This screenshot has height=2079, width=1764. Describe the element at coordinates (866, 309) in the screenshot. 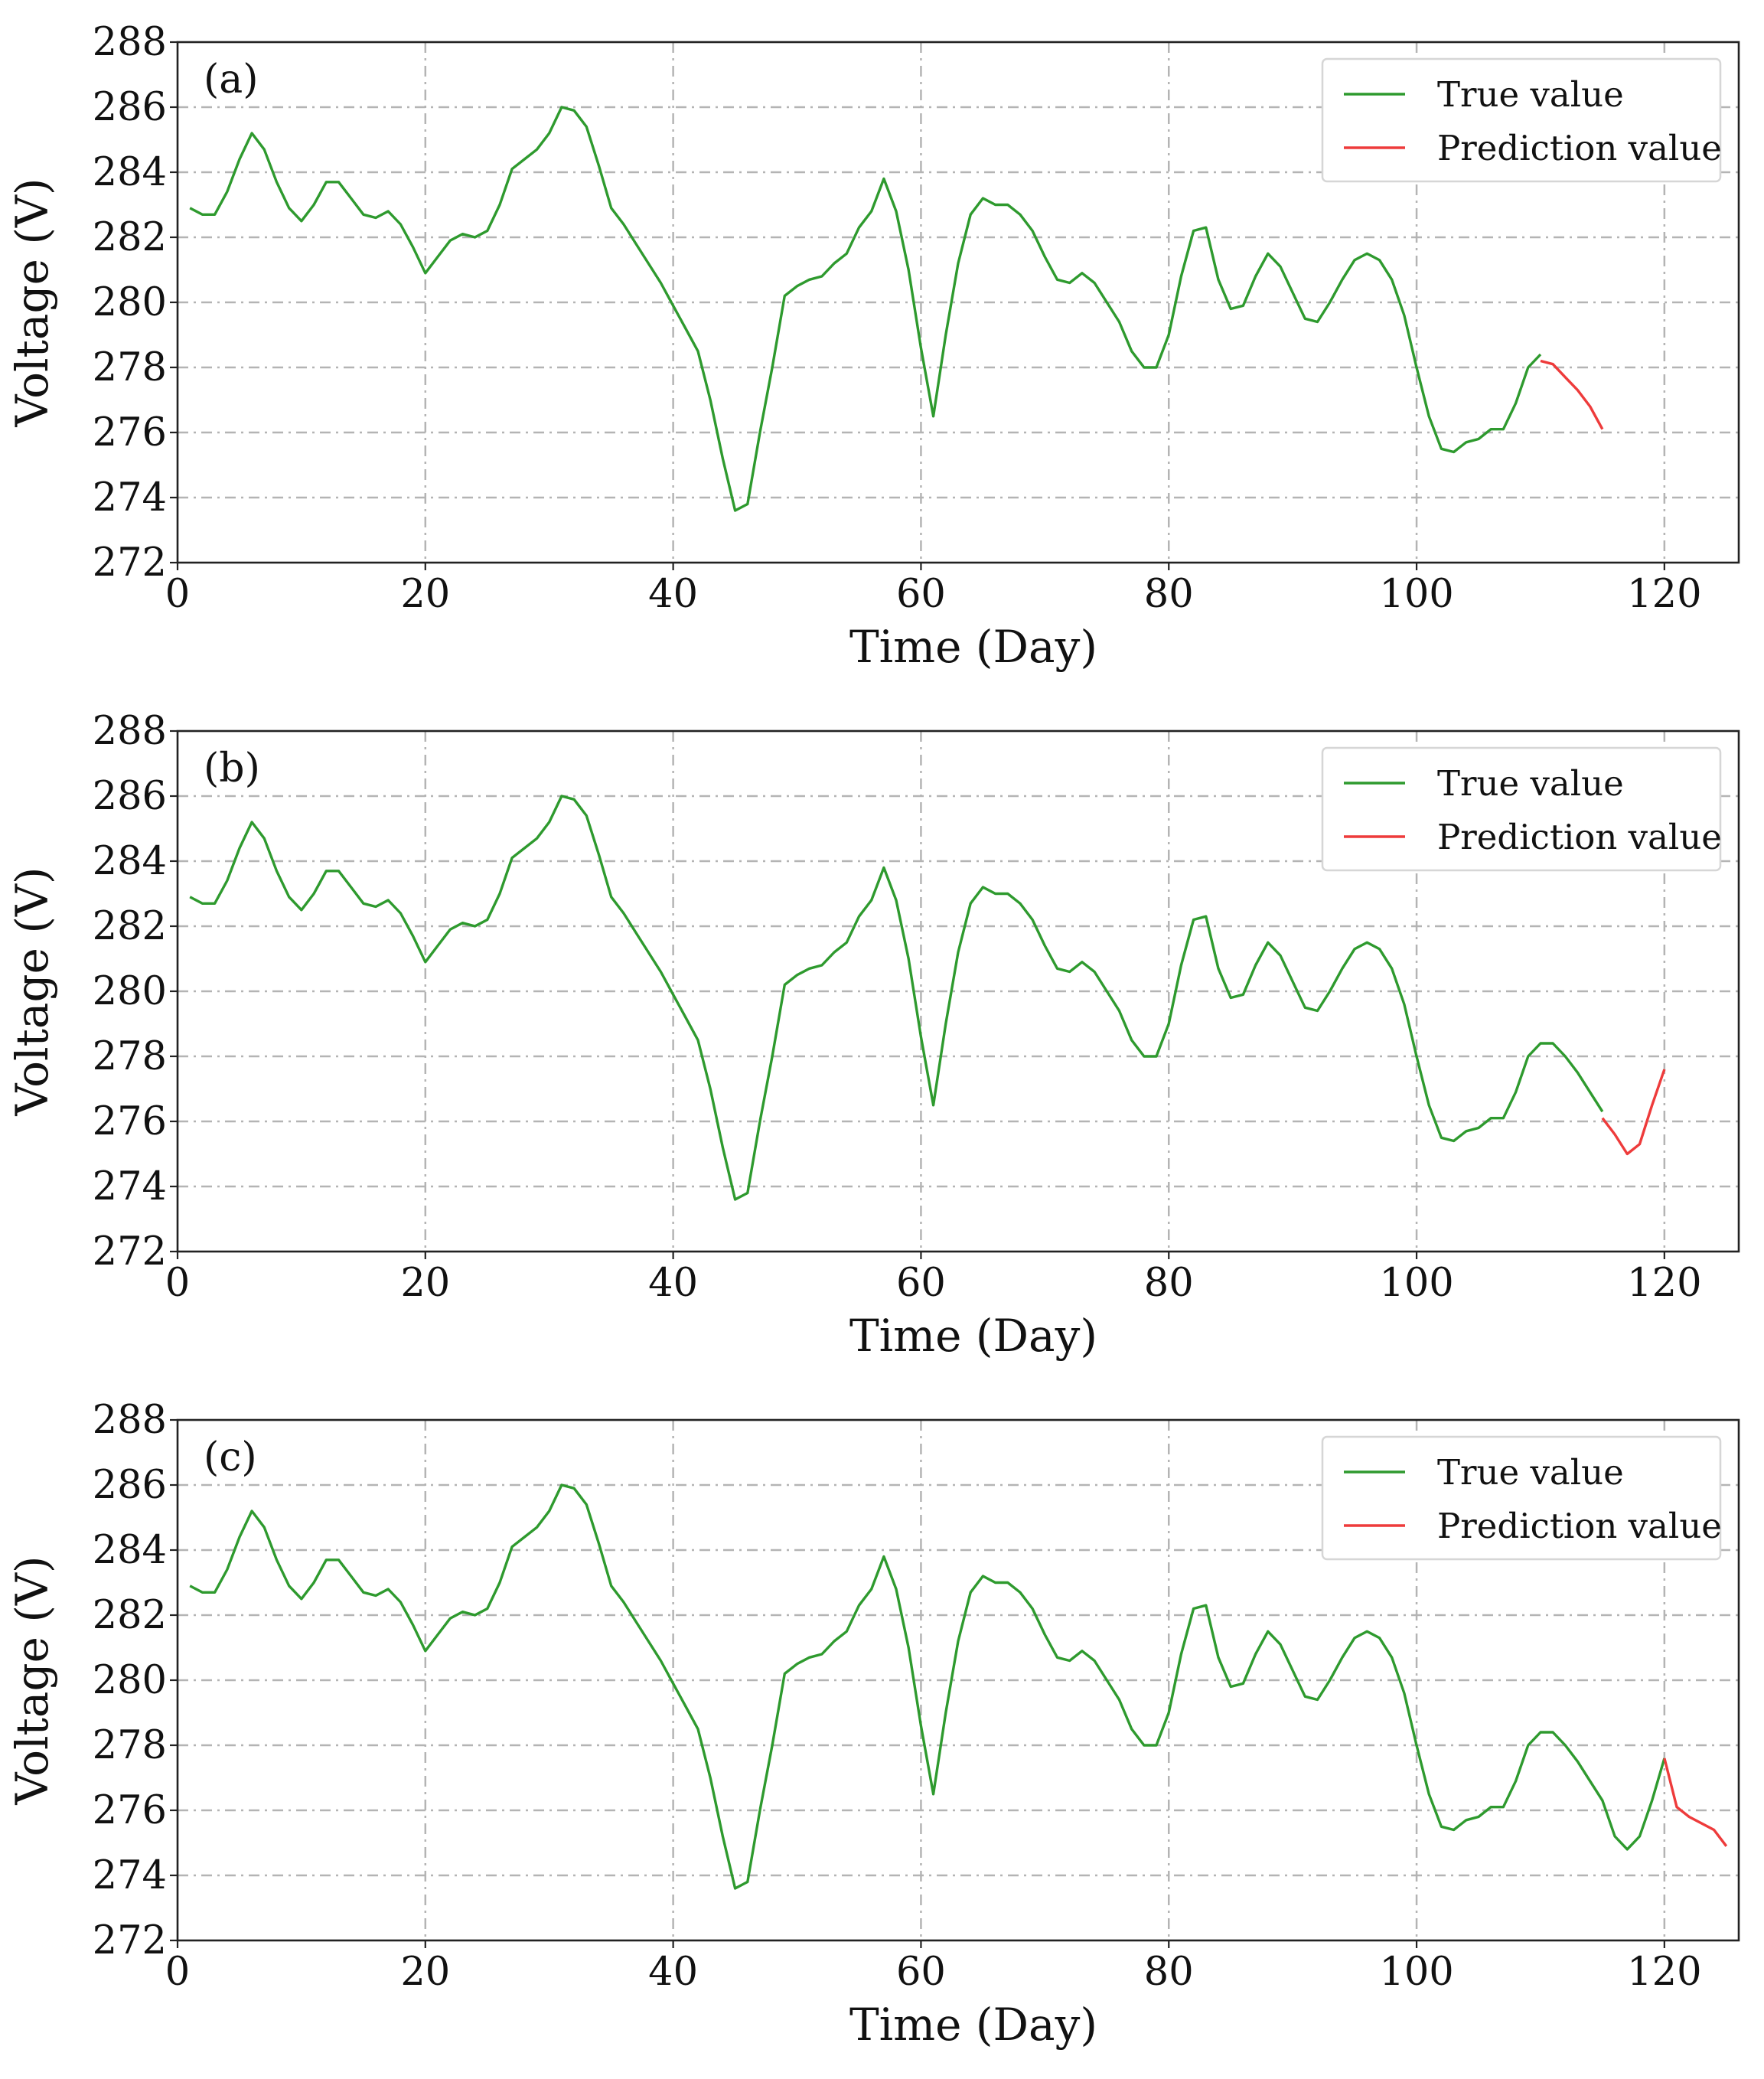

I see `true-value-line` at that location.